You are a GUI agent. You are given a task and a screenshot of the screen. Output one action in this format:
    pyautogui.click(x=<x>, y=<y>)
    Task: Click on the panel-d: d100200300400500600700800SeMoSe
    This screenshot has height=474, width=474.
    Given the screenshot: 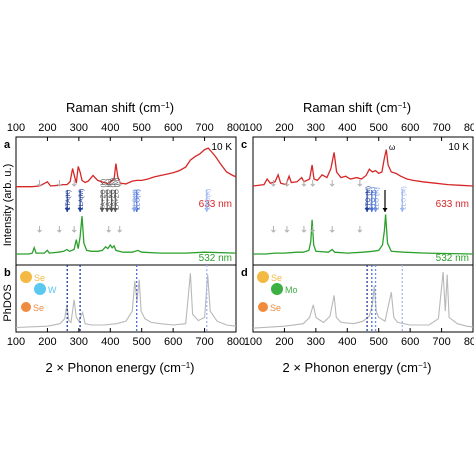 What is the action you would take?
    pyautogui.click(x=357, y=306)
    